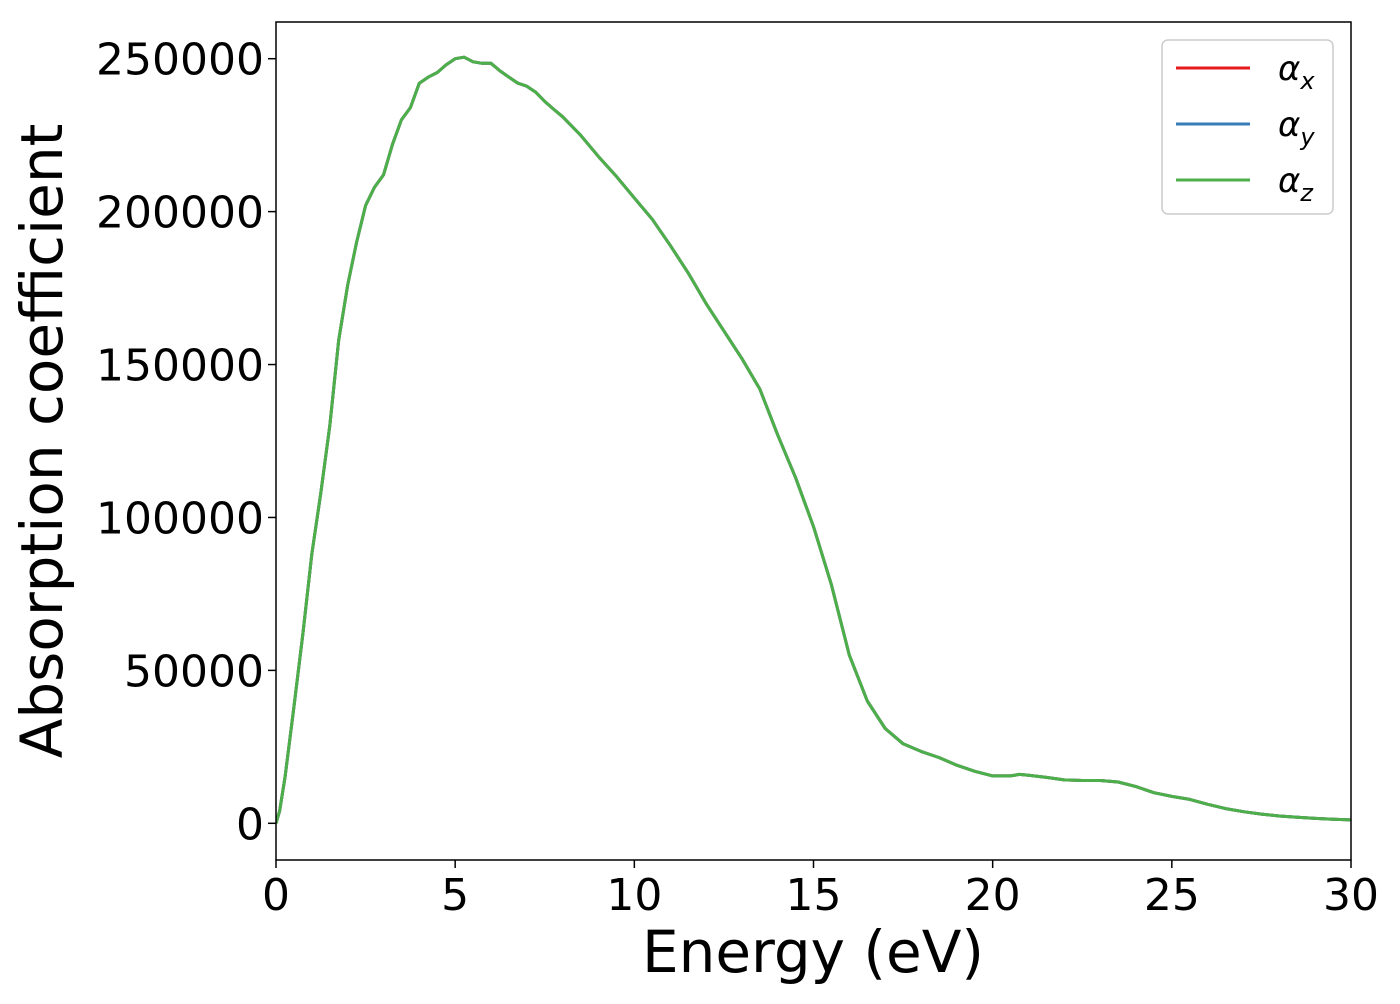 This screenshot has width=1400, height=1004. I want to click on x-tick-label: 5, so click(455, 895).